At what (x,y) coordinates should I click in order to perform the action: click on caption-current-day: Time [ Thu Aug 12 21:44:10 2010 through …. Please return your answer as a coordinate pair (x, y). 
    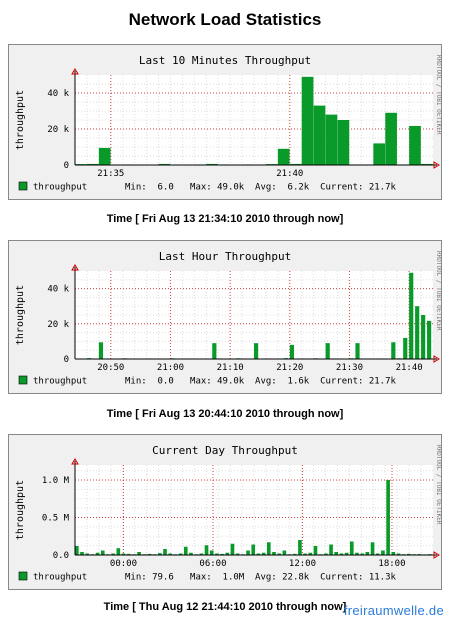
    Looking at the image, I should click on (225, 607).